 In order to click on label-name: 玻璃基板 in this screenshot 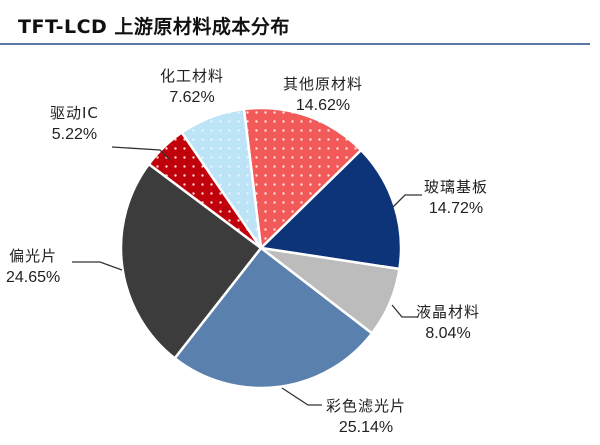, I will do `click(456, 187)`.